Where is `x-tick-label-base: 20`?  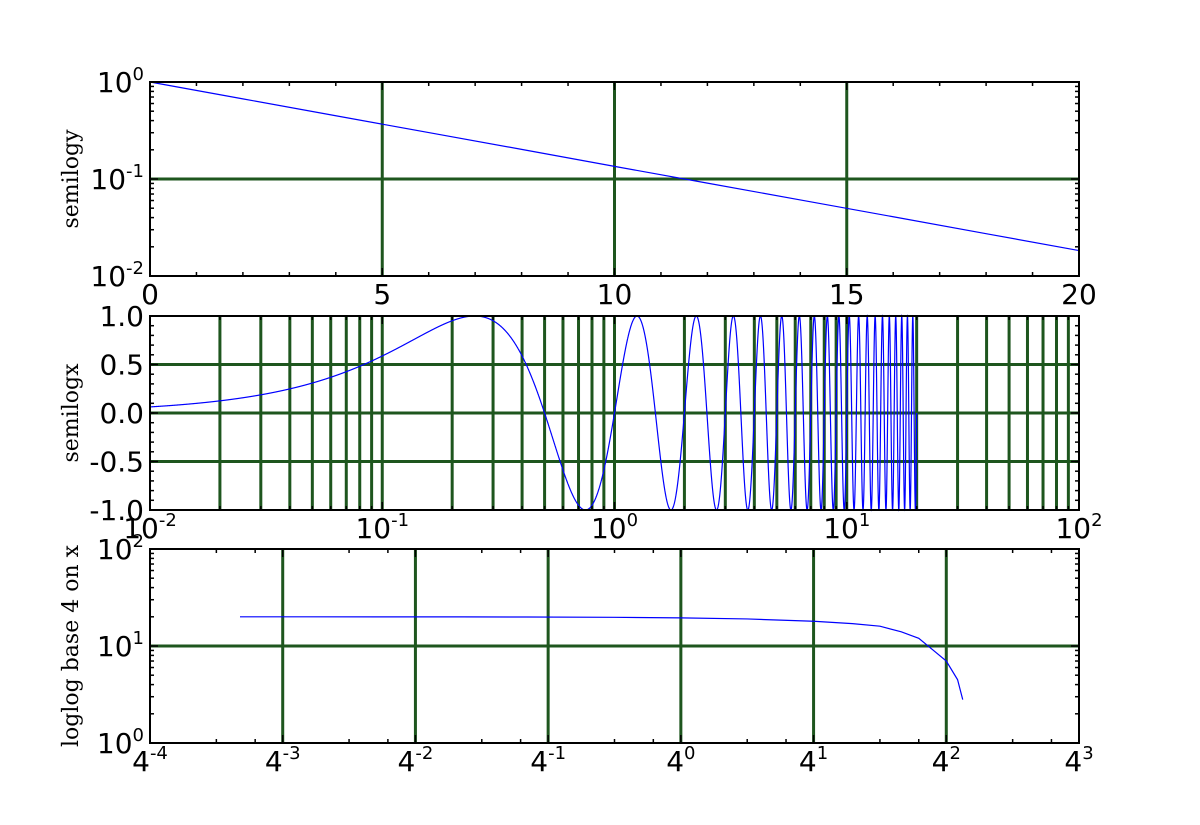
x-tick-label-base: 20 is located at coordinates (1079, 294).